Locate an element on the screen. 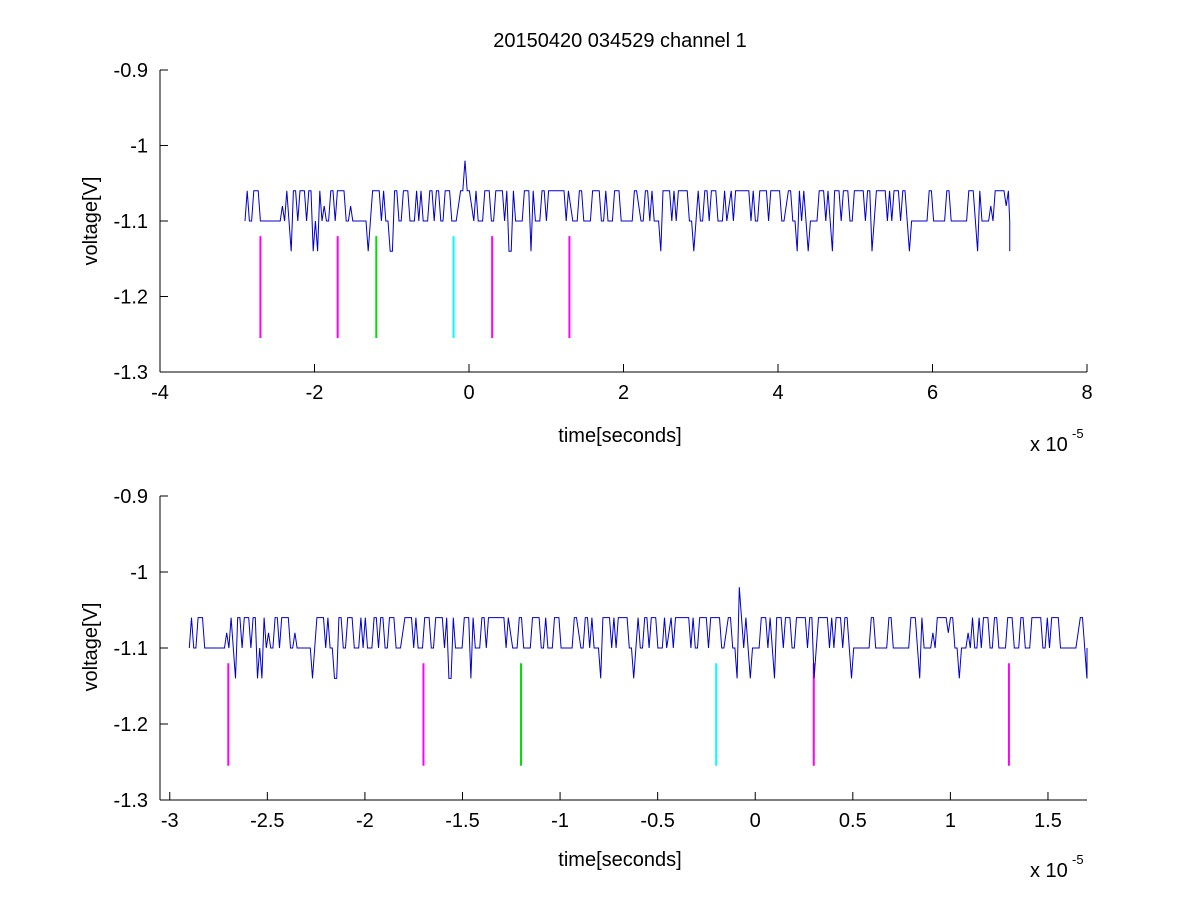 The height and width of the screenshot is (901, 1200). top-x-tick-label: 2 is located at coordinates (623, 393).